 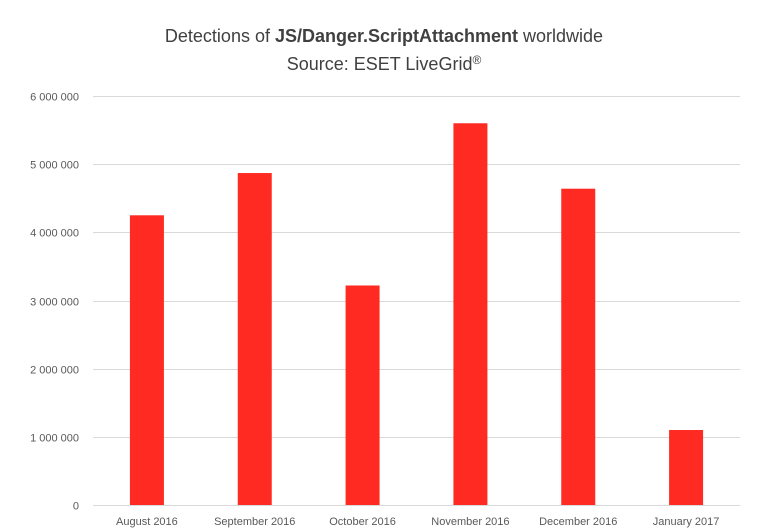 I want to click on x-tick-label: December 2016, so click(x=578, y=522).